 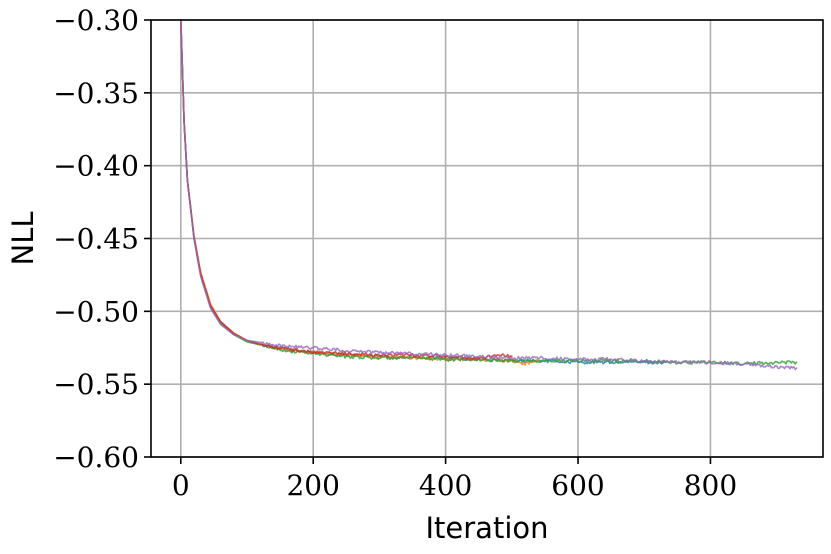 What do you see at coordinates (96, 239) in the screenshot?
I see `y-tick-label: −0.45` at bounding box center [96, 239].